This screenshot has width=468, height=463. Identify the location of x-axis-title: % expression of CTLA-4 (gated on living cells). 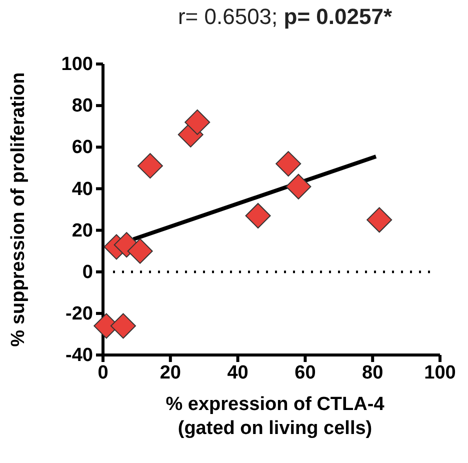
(275, 416).